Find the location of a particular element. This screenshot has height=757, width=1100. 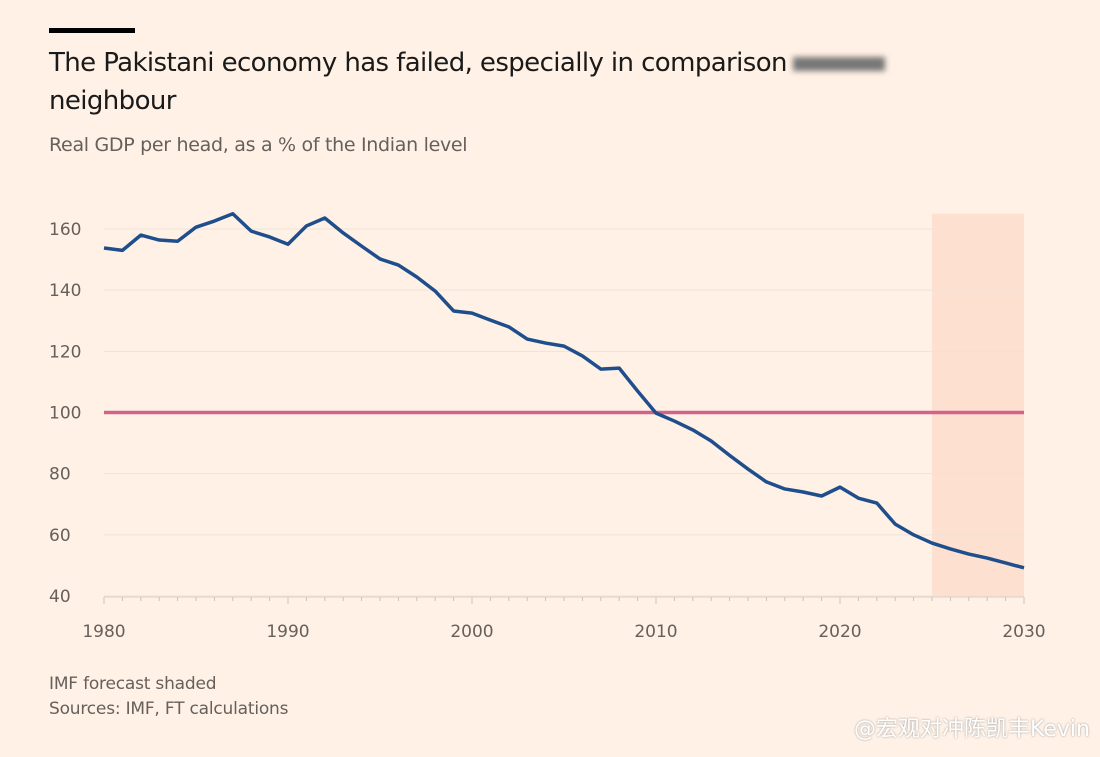

redacted-text is located at coordinates (838, 63).